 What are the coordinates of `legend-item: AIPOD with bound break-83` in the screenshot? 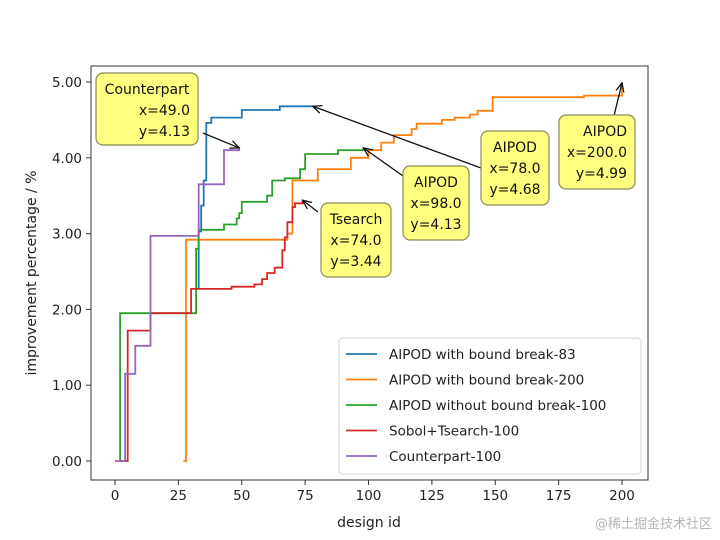 It's located at (461, 355).